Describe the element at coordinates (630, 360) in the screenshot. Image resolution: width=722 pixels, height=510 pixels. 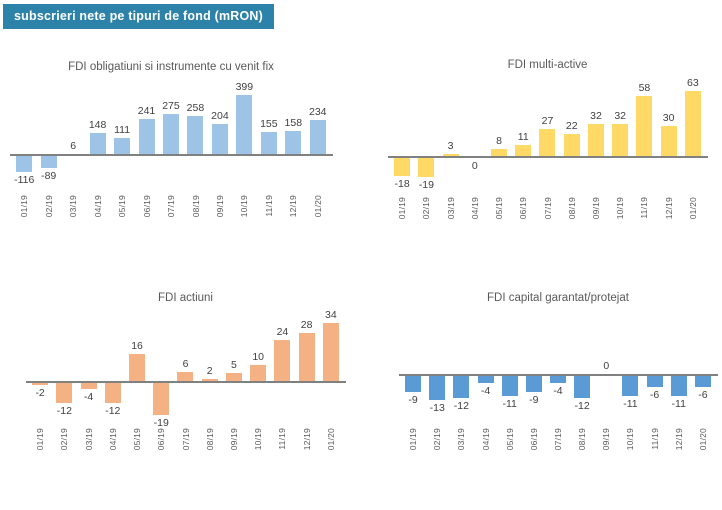
I see `bar-column: -11` at that location.